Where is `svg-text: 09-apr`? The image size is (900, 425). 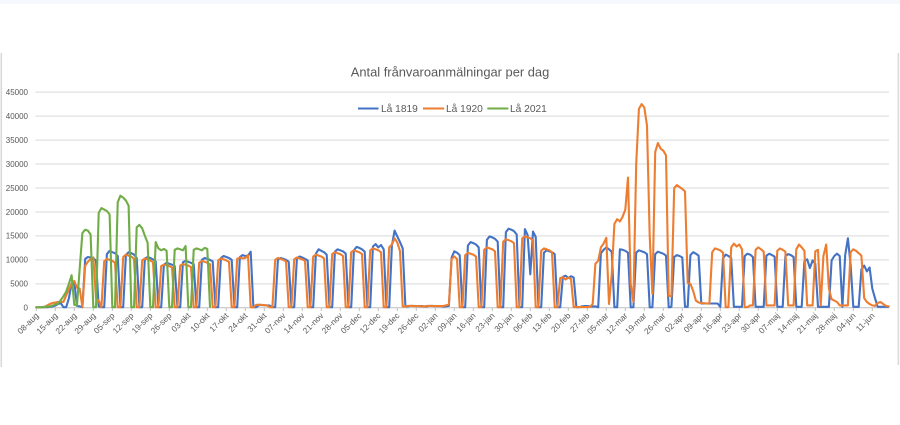
svg-text: 09-apr is located at coordinates (693, 322).